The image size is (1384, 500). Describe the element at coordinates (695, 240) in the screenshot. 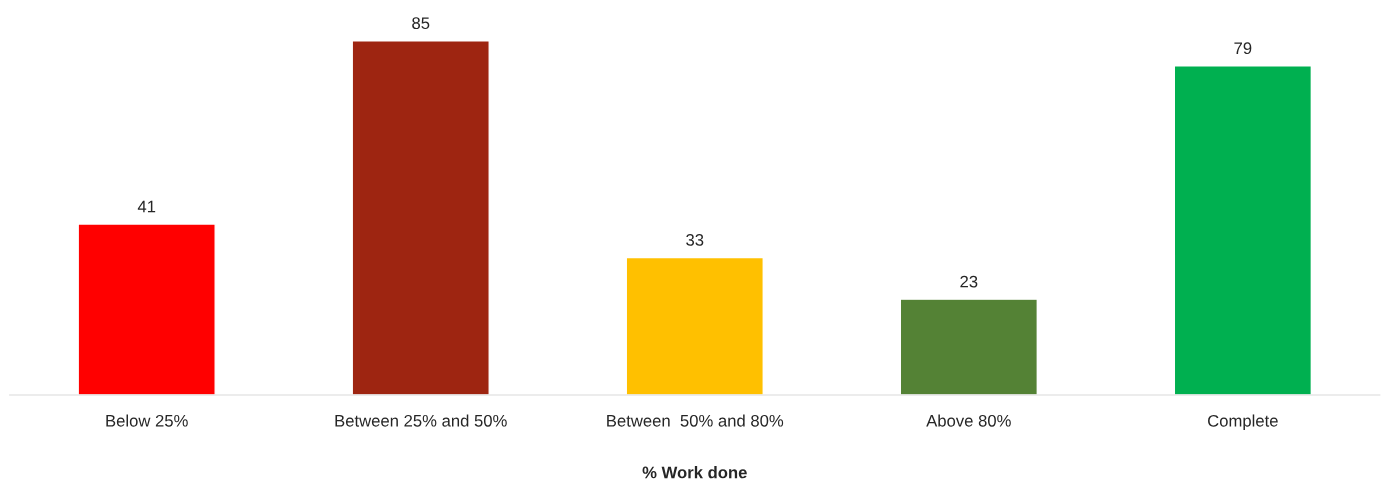

I see `data-label: 33` at that location.